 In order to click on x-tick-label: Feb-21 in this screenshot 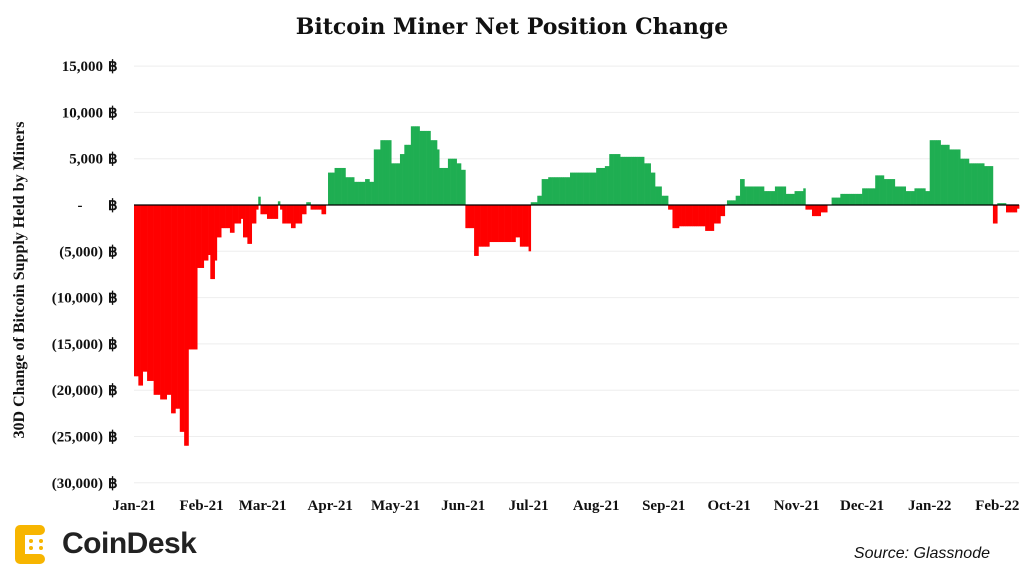, I will do `click(201, 506)`.